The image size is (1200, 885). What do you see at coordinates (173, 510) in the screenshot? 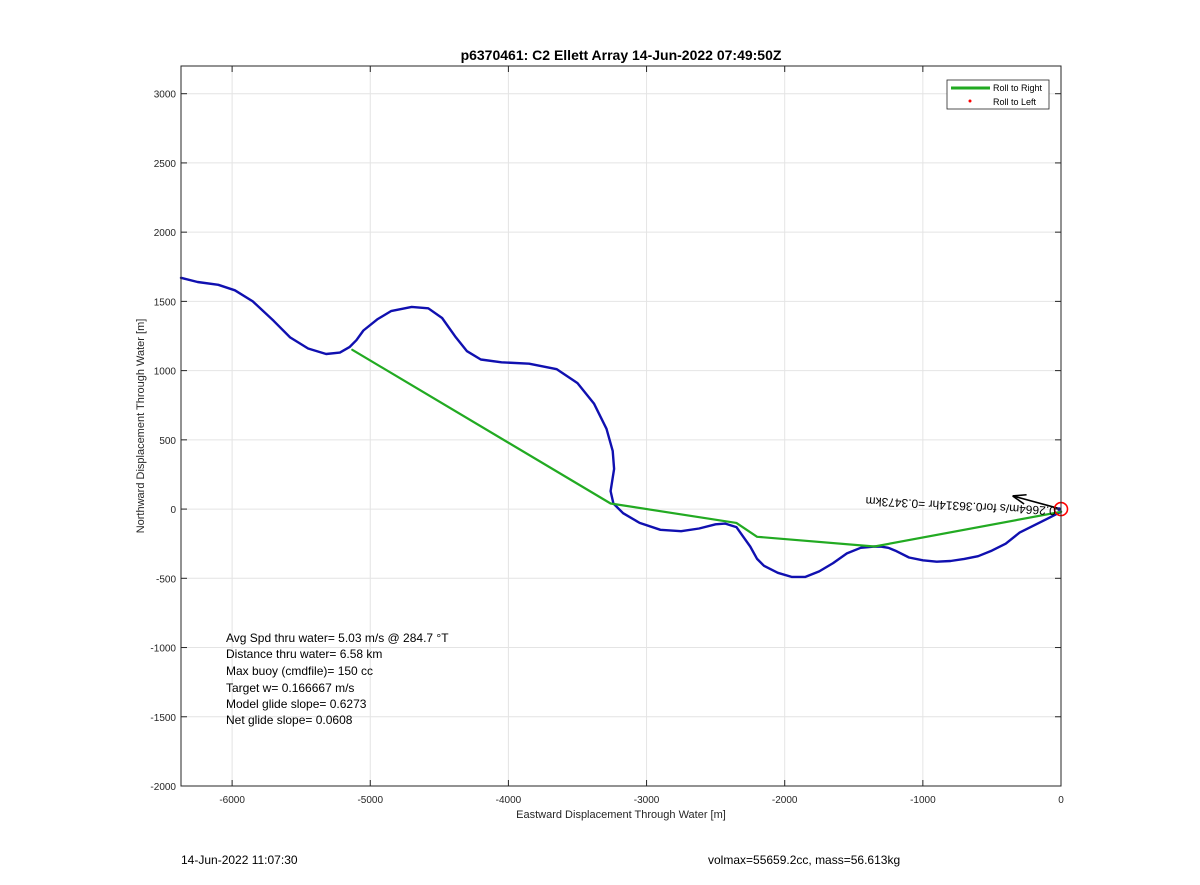
I see `y-tick-label: 0` at bounding box center [173, 510].